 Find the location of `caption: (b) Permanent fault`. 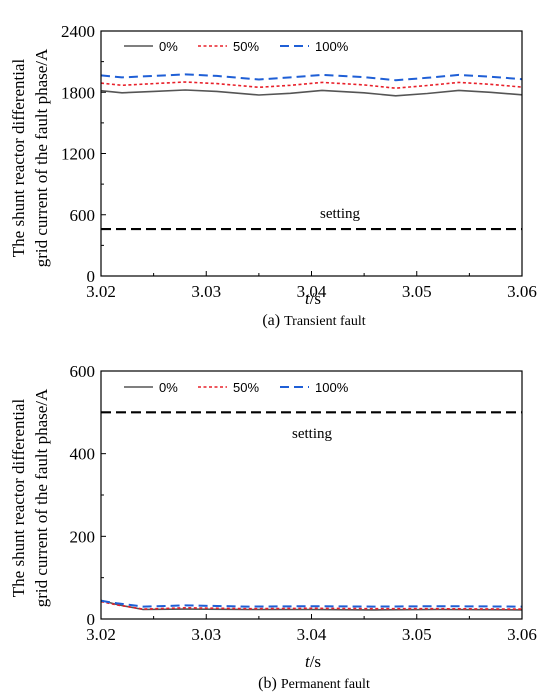

caption: (b) Permanent fault is located at coordinates (314, 683).